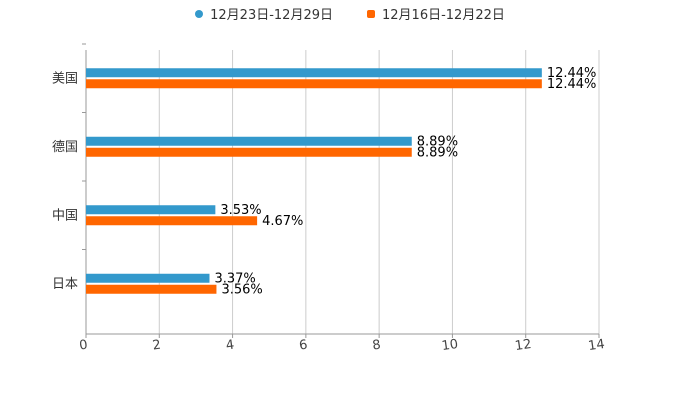 Image resolution: width=700 pixels, height=400 pixels. Describe the element at coordinates (240, 210) in the screenshot. I see `data-label: 3.53%` at that location.